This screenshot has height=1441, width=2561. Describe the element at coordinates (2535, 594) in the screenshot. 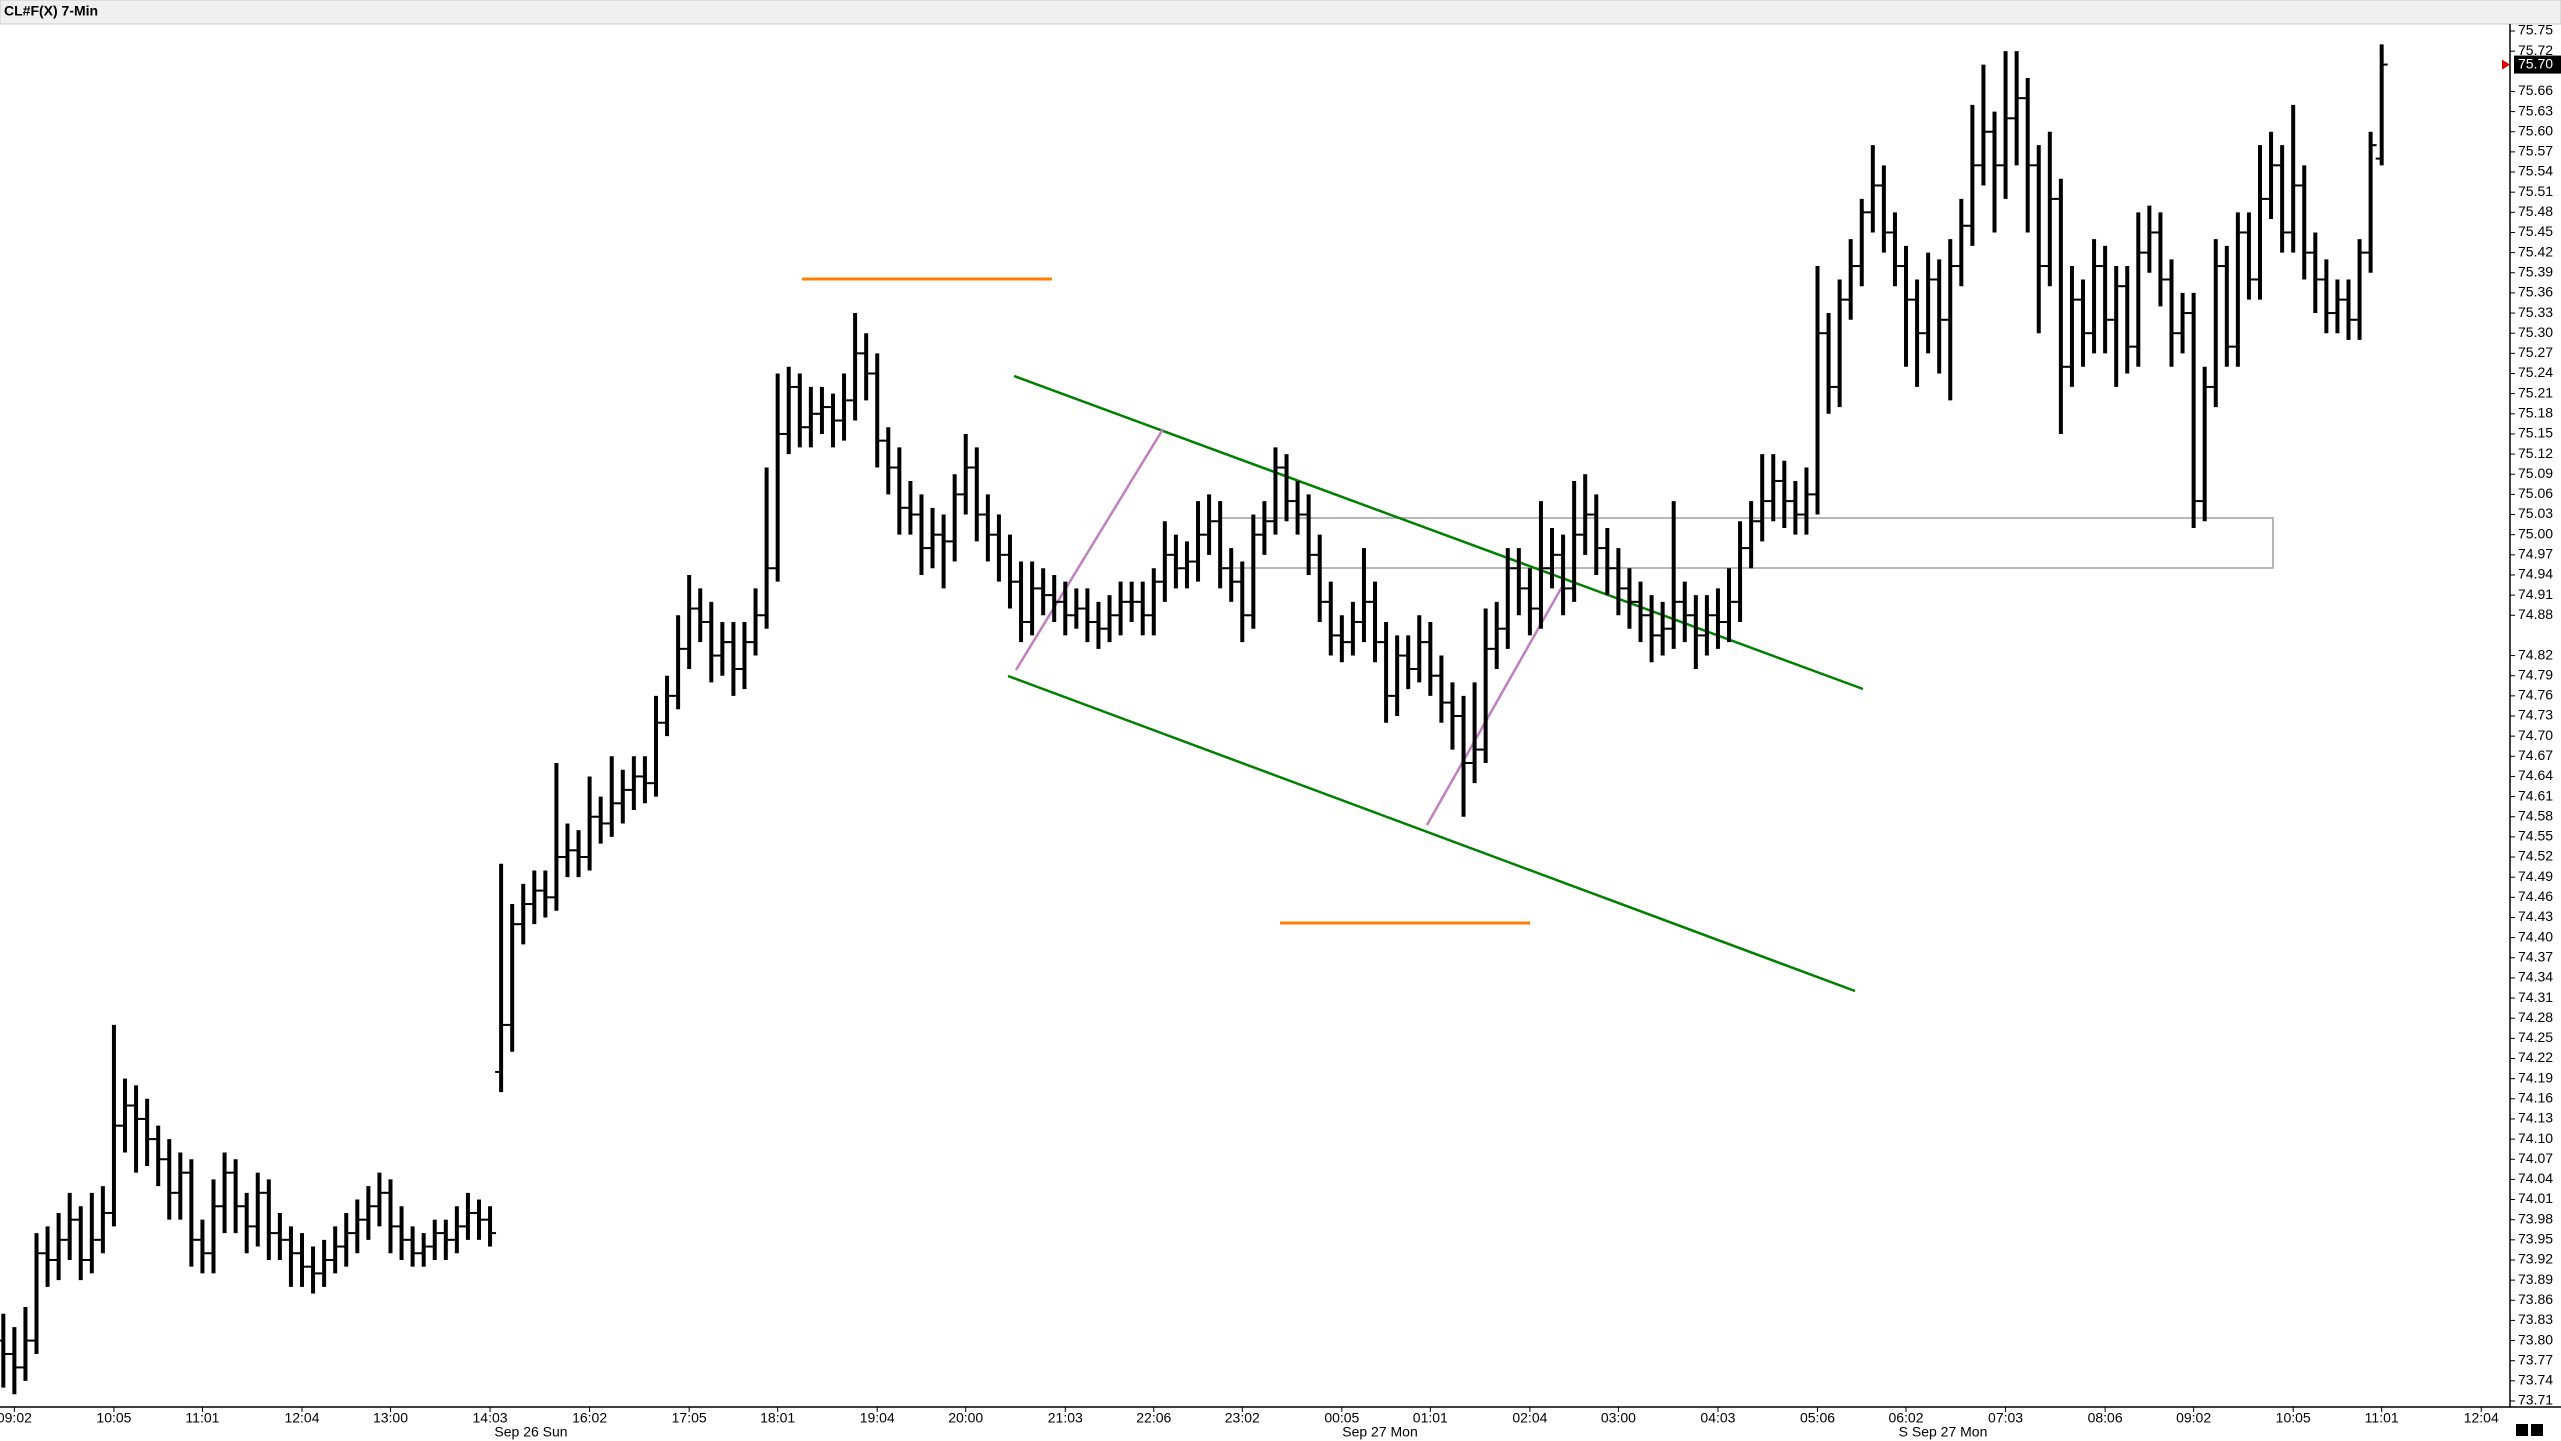

I see `y-tick-label: 74.91` at that location.